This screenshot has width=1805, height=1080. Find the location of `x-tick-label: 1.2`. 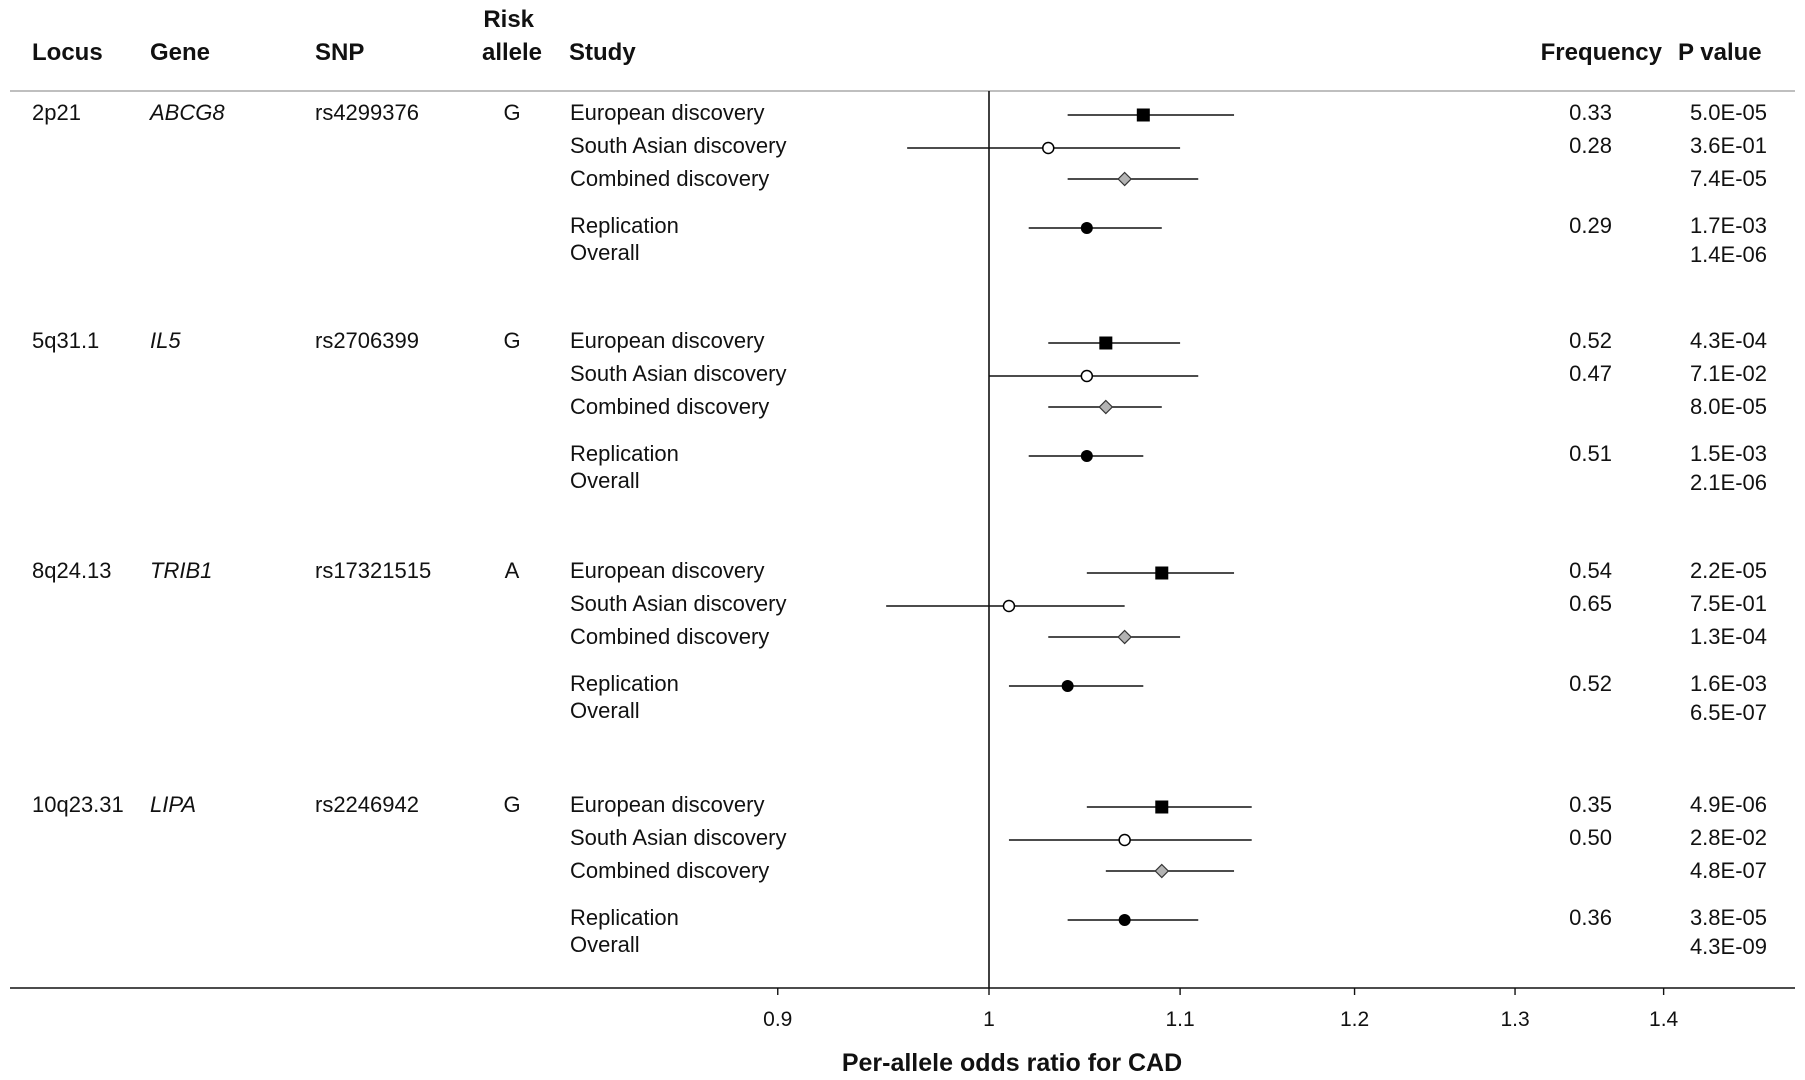

x-tick-label: 1.2 is located at coordinates (1354, 1019).